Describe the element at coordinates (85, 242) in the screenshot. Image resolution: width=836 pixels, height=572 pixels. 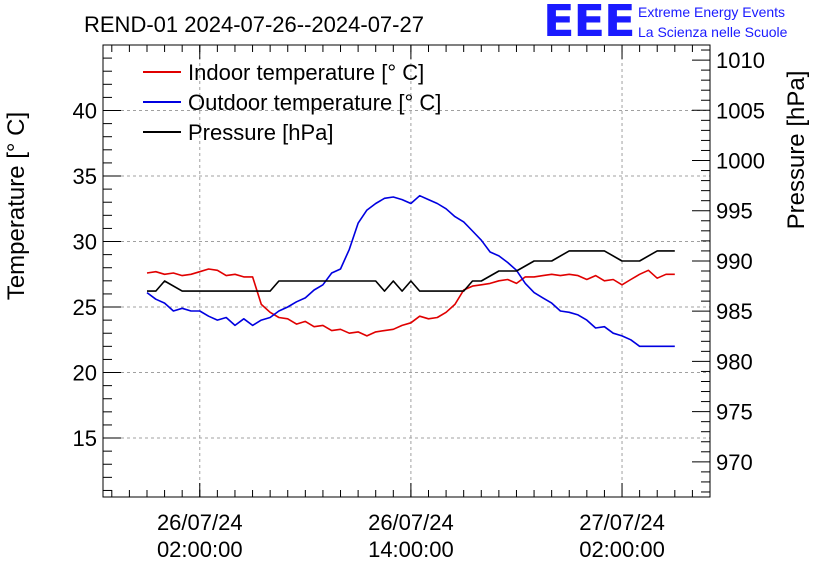
I see `y-tick-label: 30` at that location.